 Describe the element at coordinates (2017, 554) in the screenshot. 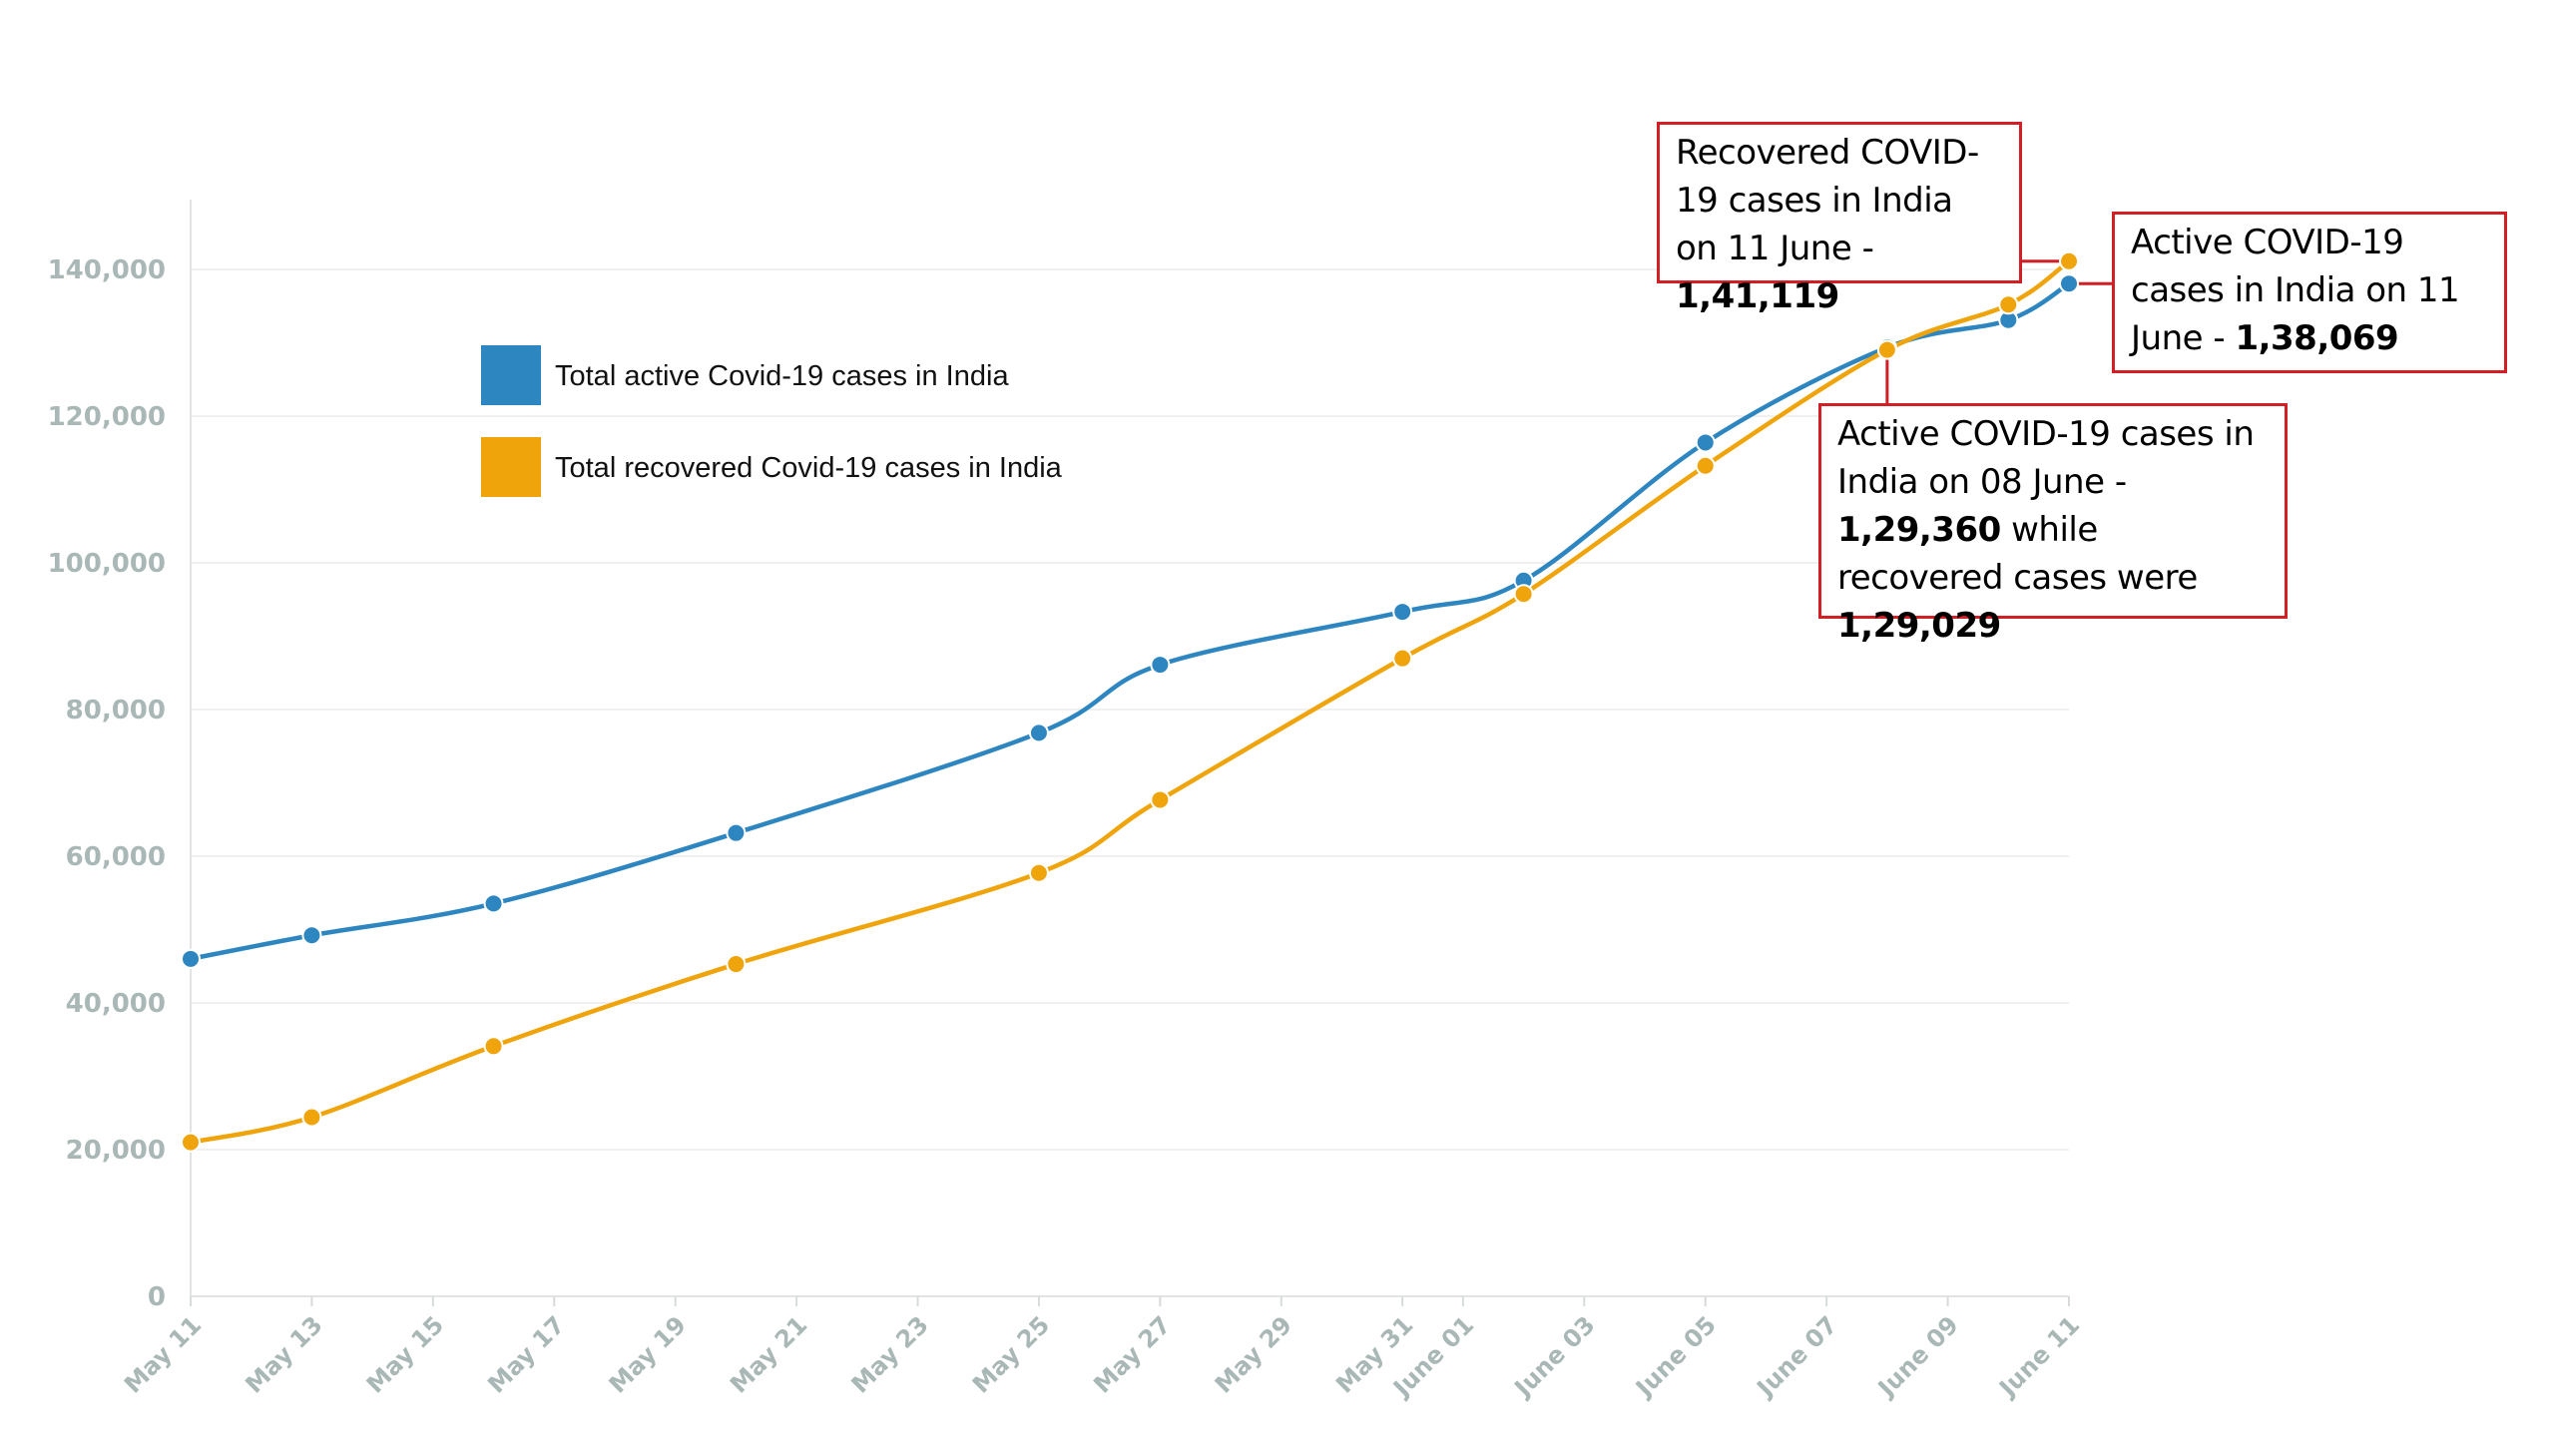

I see `annotation-june8-mid-text: while recovered cases were` at that location.